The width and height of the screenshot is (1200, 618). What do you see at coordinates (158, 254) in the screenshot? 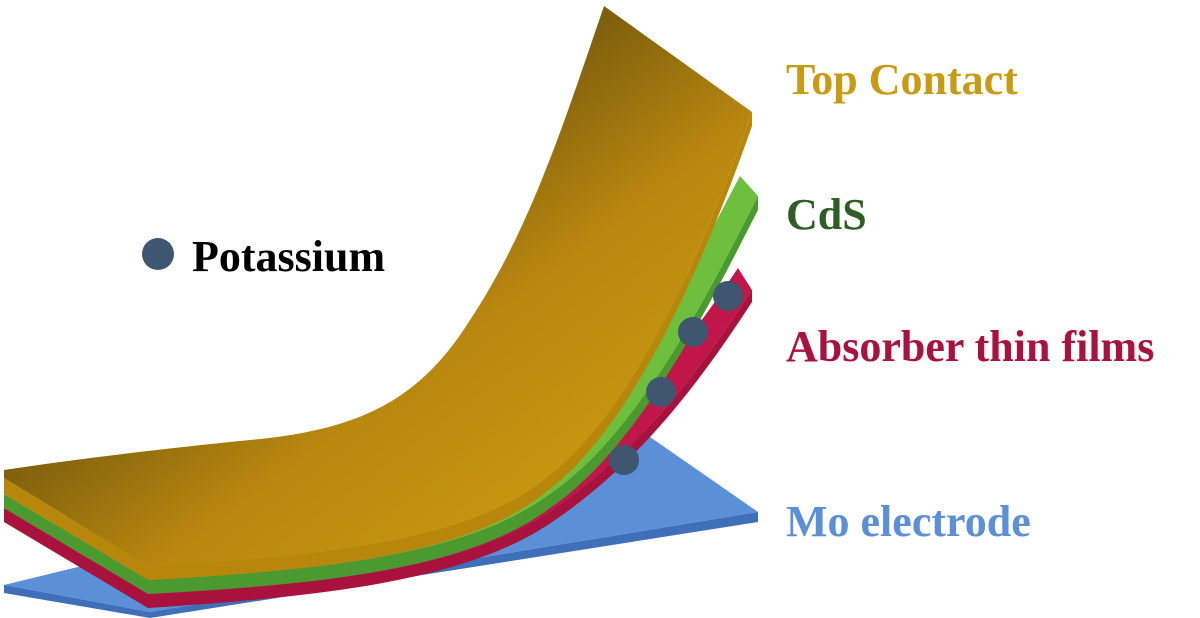
I see `potassium-legend-dot` at bounding box center [158, 254].